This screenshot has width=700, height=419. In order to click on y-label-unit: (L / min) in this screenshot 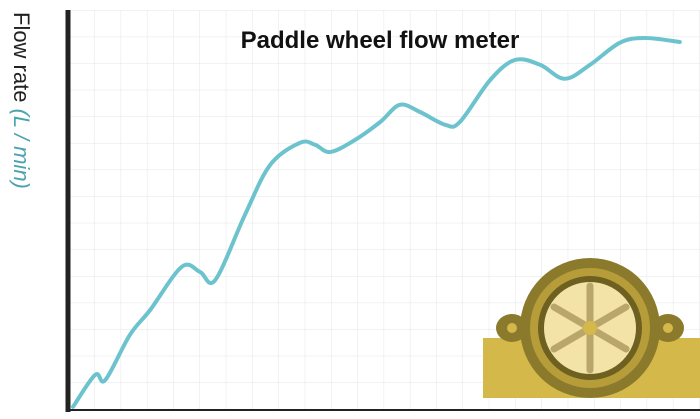, I will do `click(21, 149)`.